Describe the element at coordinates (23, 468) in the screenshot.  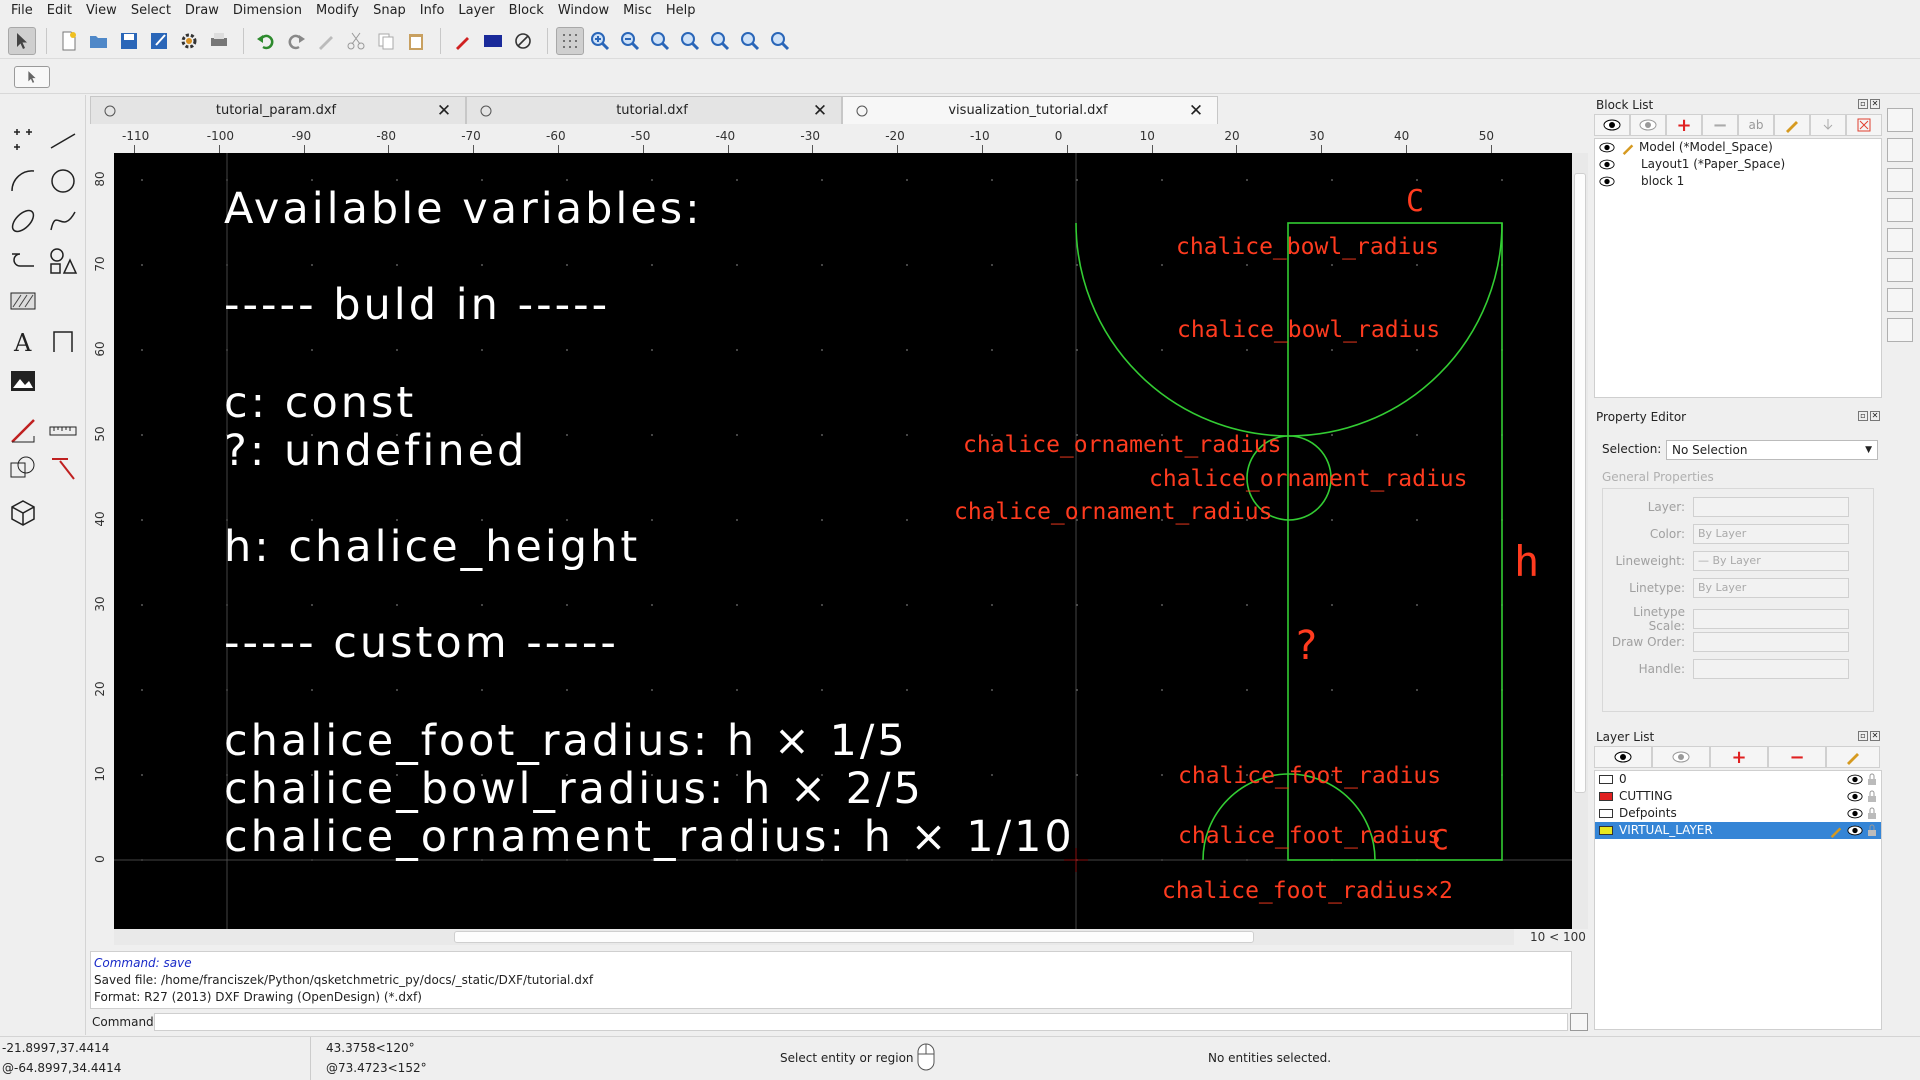
I see `block-tool-button` at that location.